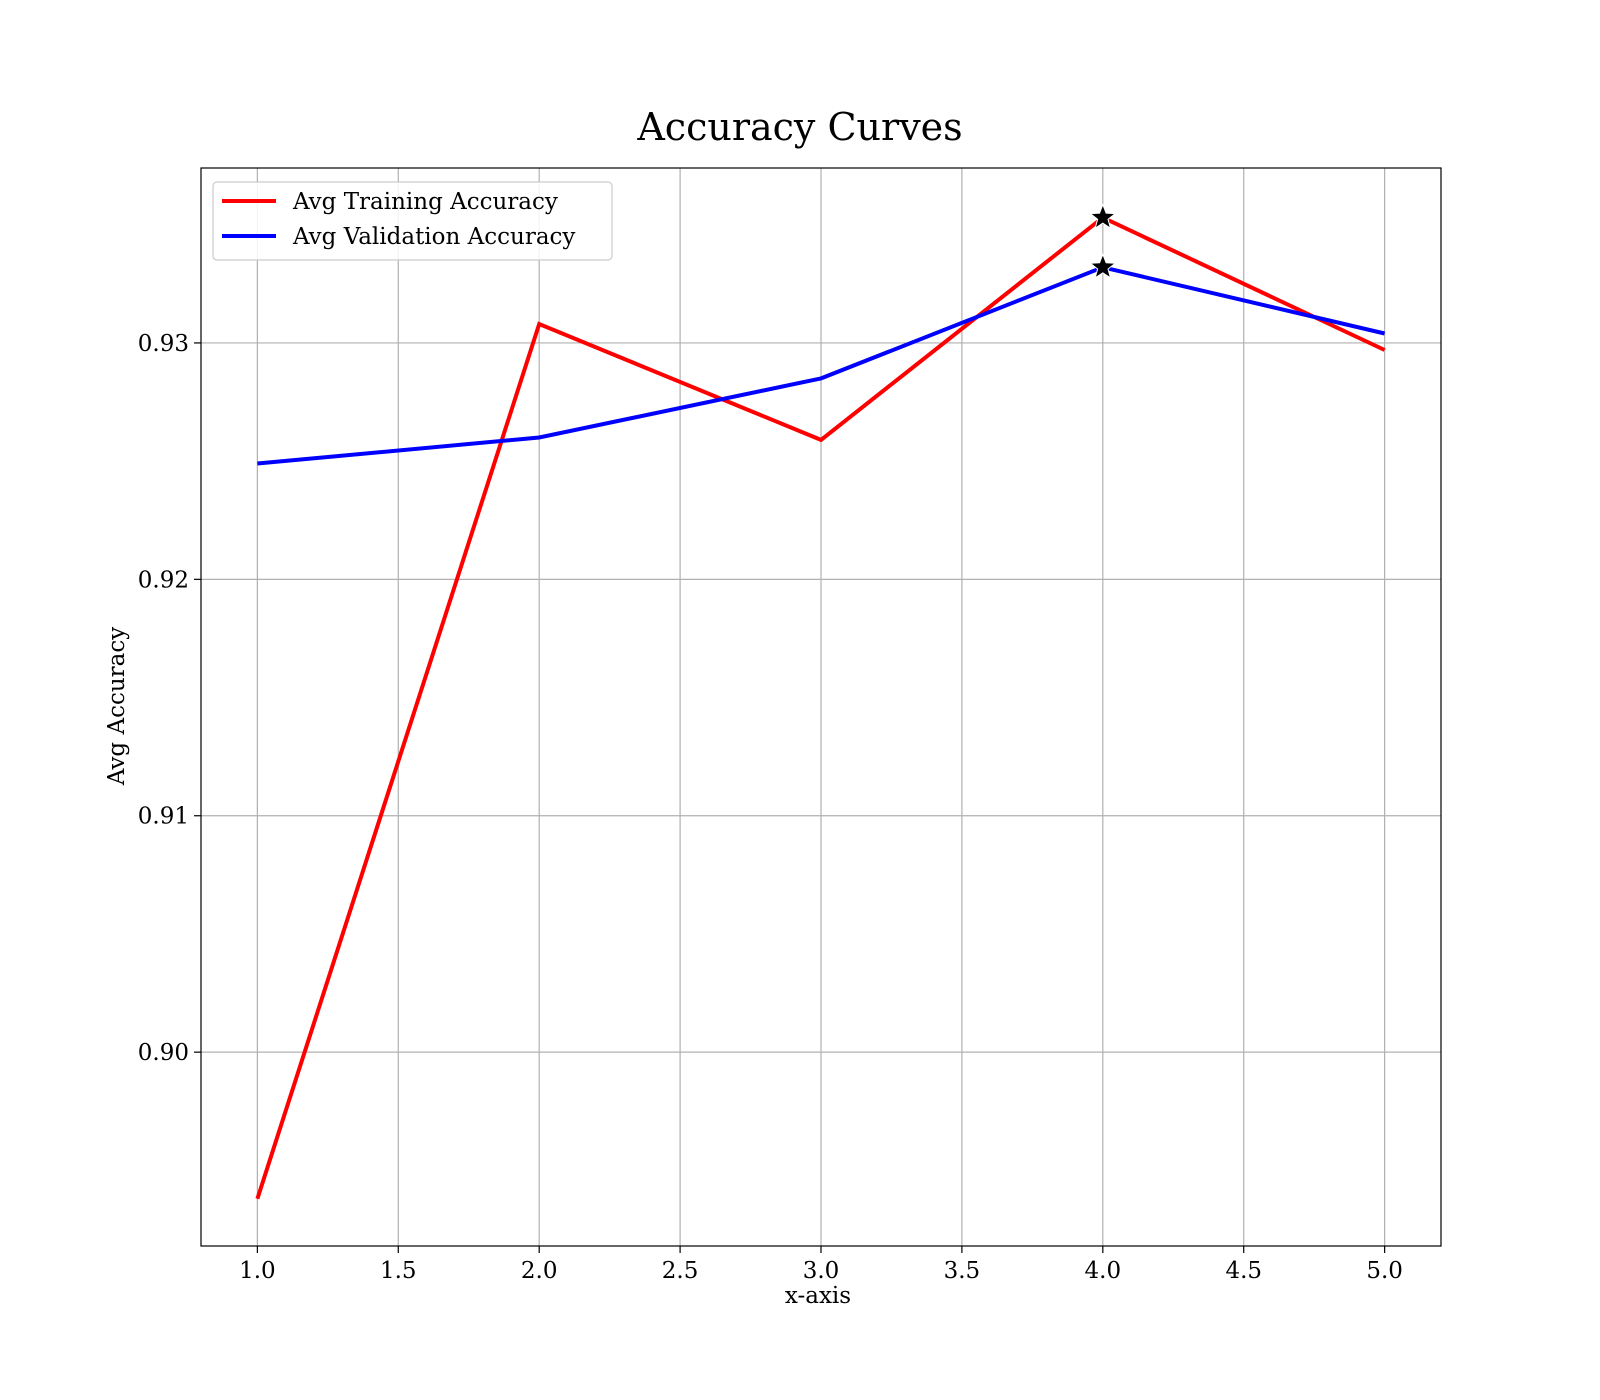  I want to click on x-tick-label: 4.0, so click(1103, 1271).